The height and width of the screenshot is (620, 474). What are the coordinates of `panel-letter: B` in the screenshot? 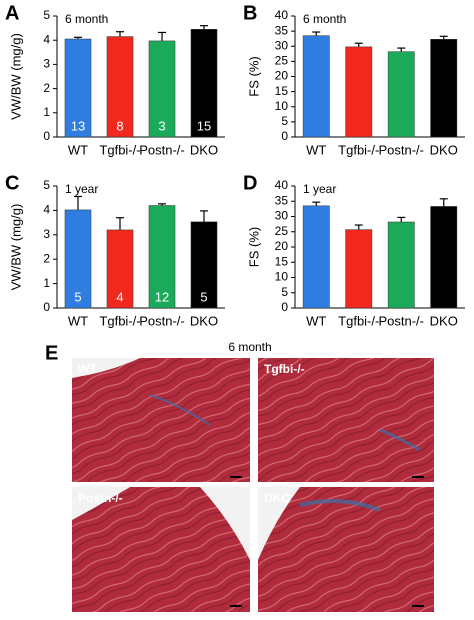 It's located at (250, 13).